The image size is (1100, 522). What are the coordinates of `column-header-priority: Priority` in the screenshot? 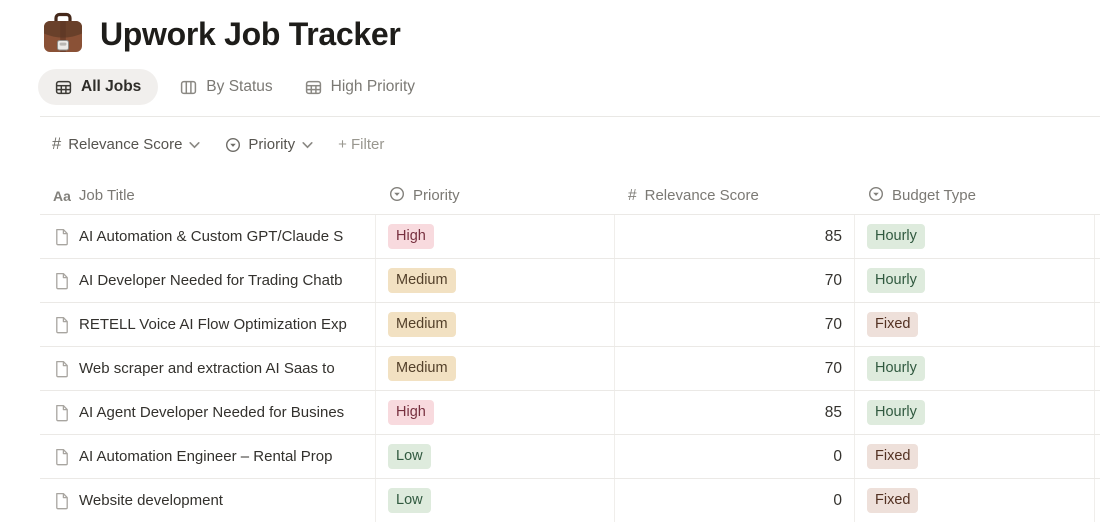 It's located at (495, 195).